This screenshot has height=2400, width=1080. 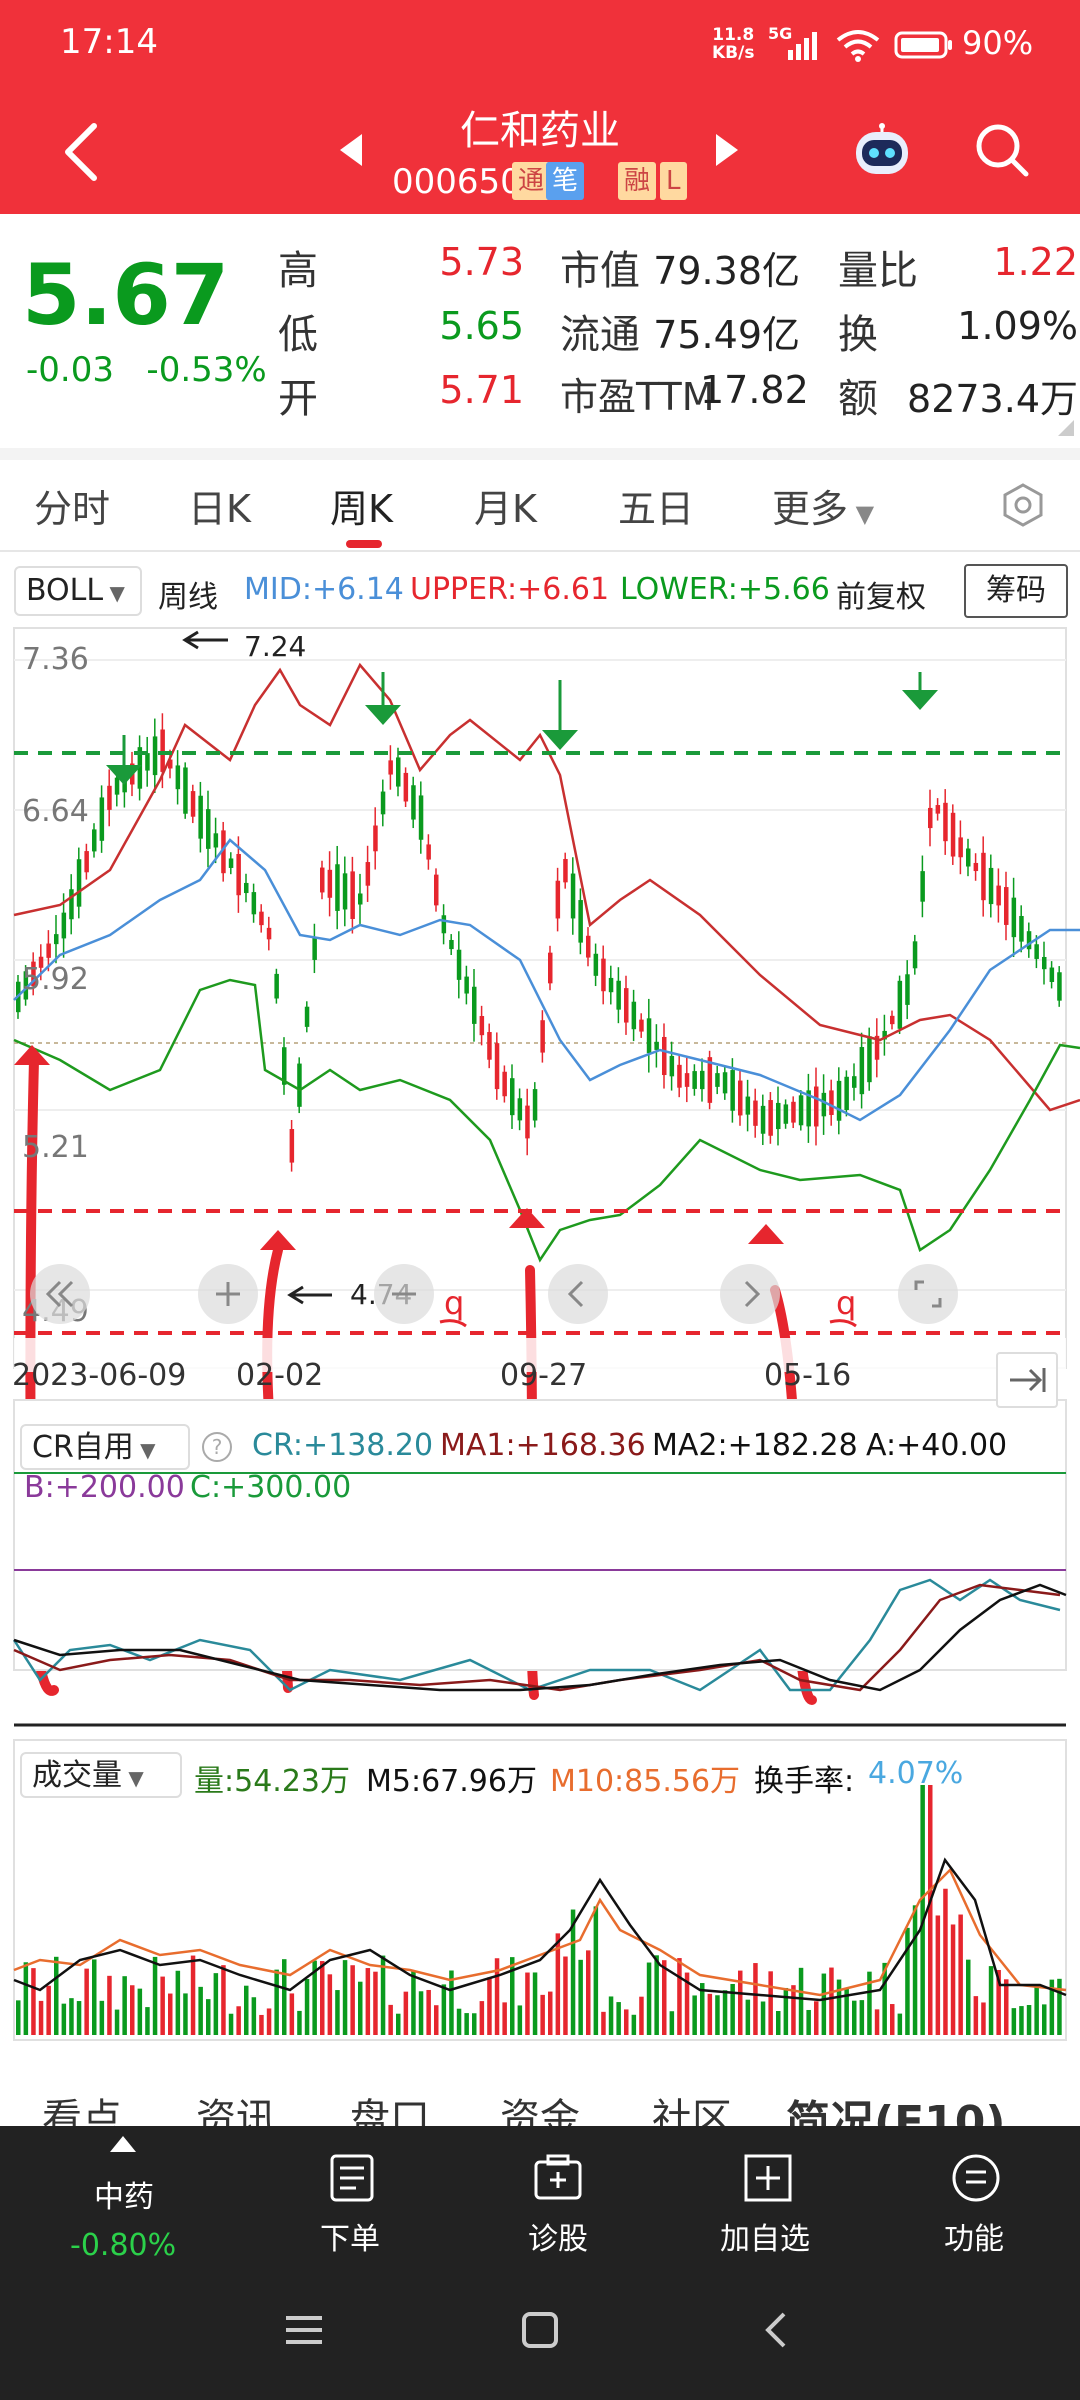 I want to click on search-icon, so click(x=1002, y=150).